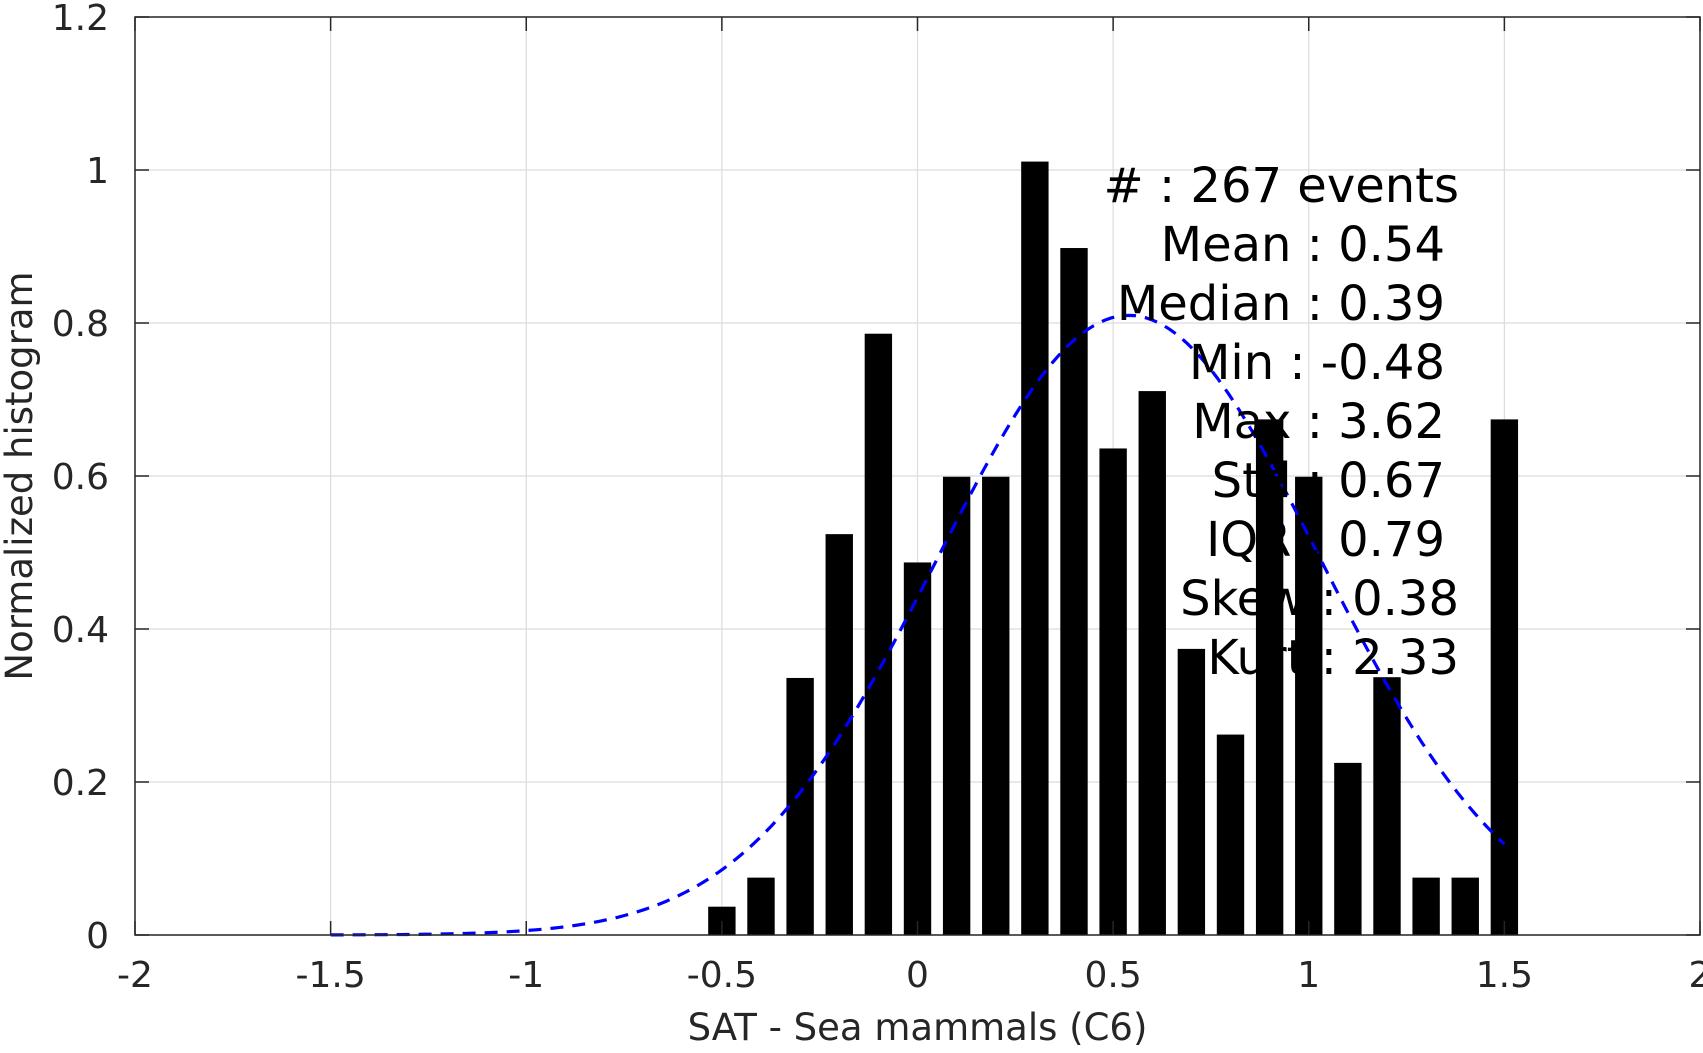 The width and height of the screenshot is (1703, 1053). What do you see at coordinates (1325, 540) in the screenshot?
I see `stat-line: IQR : 0.79` at bounding box center [1325, 540].